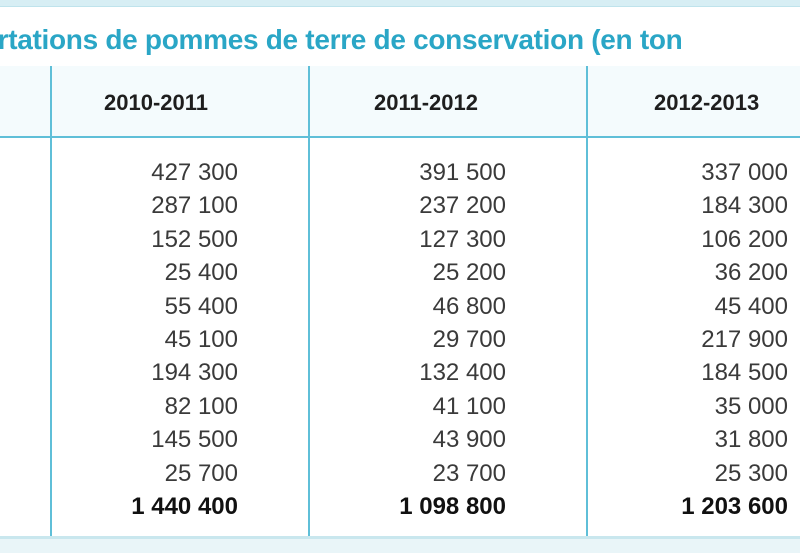  What do you see at coordinates (707, 102) in the screenshot?
I see `column-header-2012-2013: 2012-2013` at bounding box center [707, 102].